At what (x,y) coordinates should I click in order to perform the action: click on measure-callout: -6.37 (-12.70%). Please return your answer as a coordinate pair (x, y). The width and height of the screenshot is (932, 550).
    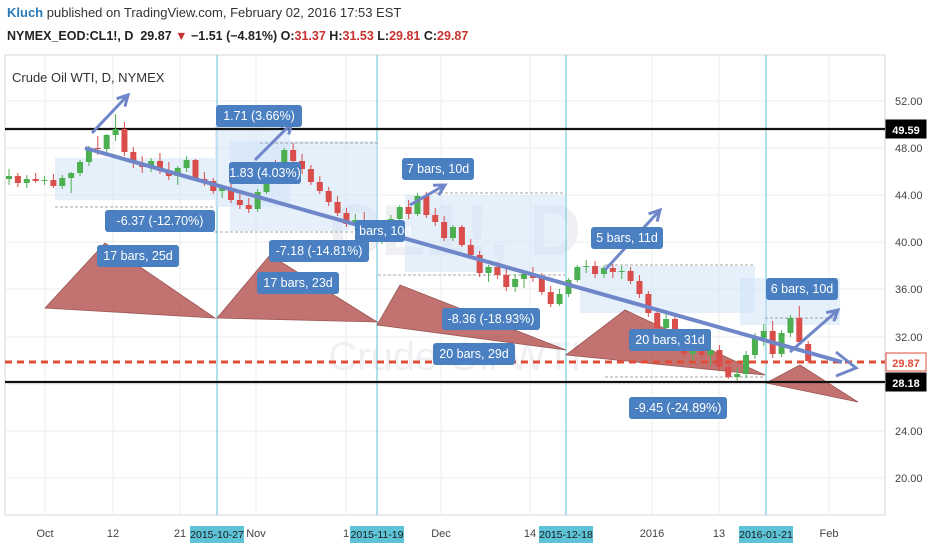
    Looking at the image, I should click on (160, 221).